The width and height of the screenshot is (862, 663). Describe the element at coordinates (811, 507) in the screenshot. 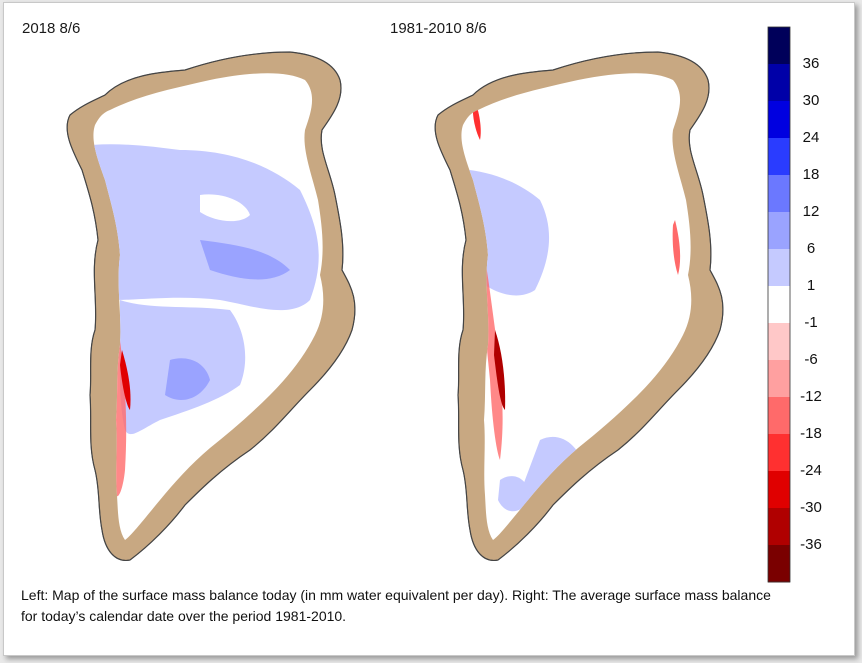

I see `colorbar-tick-label: -30` at that location.